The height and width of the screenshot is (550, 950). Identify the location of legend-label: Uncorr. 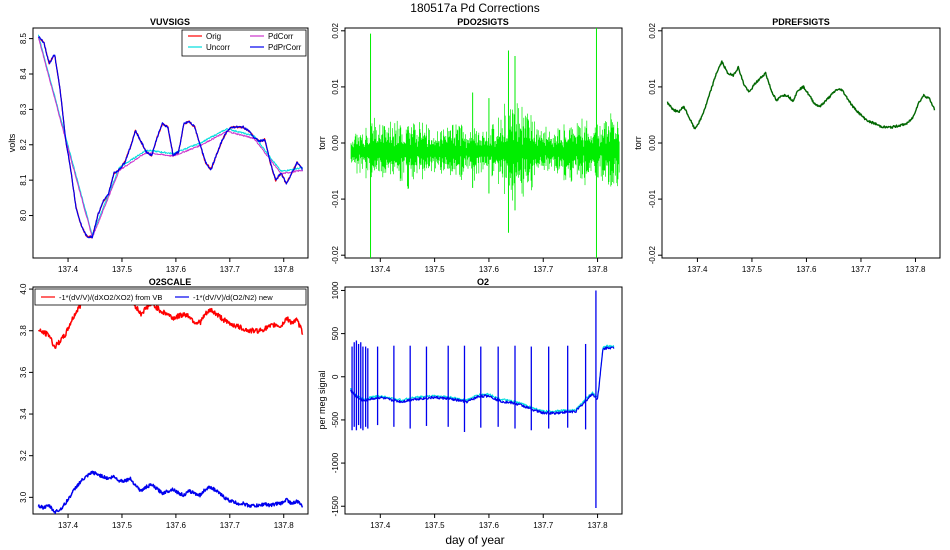
(218, 47).